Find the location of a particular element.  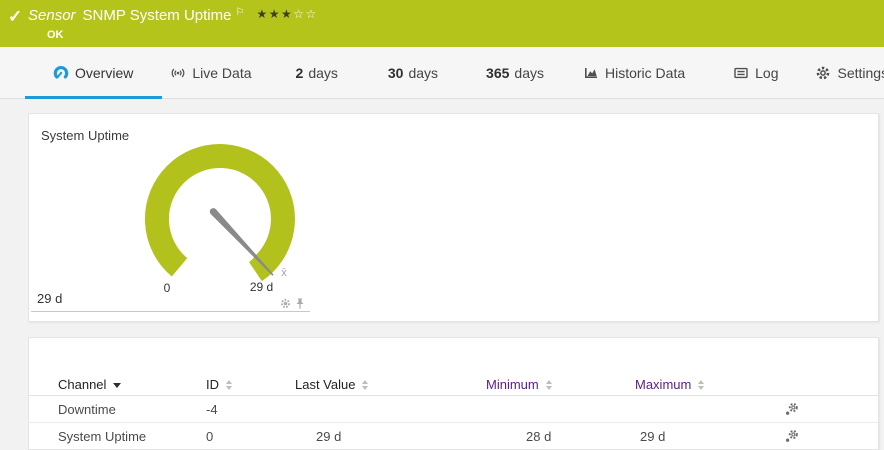

priority-stars-empty: ☆☆ is located at coordinates (305, 14).